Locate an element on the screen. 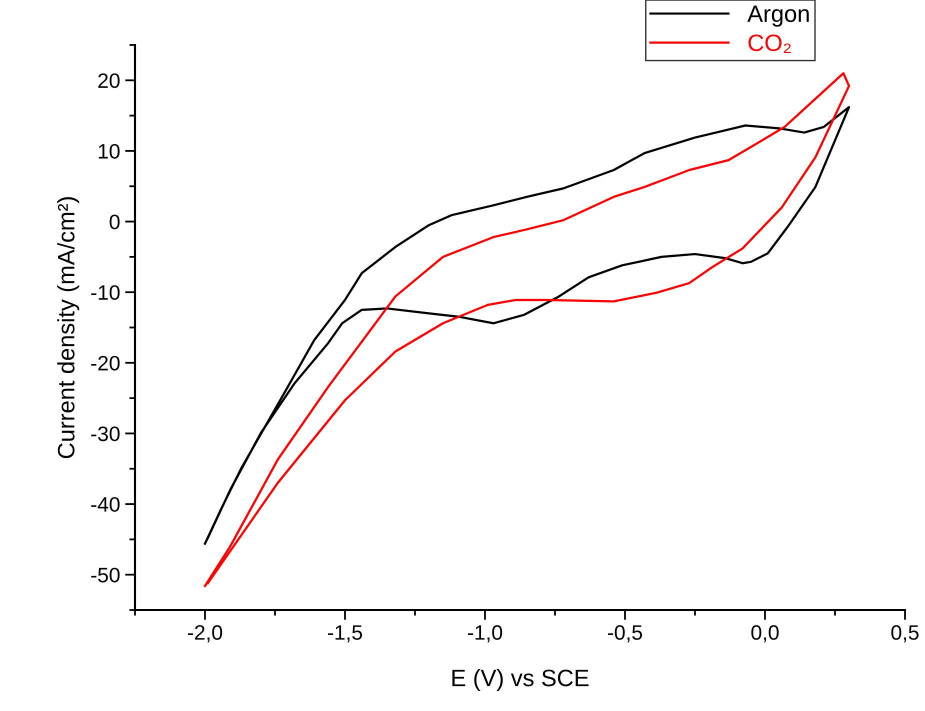 The height and width of the screenshot is (711, 925). y-tick-label: -30 is located at coordinates (105, 434).